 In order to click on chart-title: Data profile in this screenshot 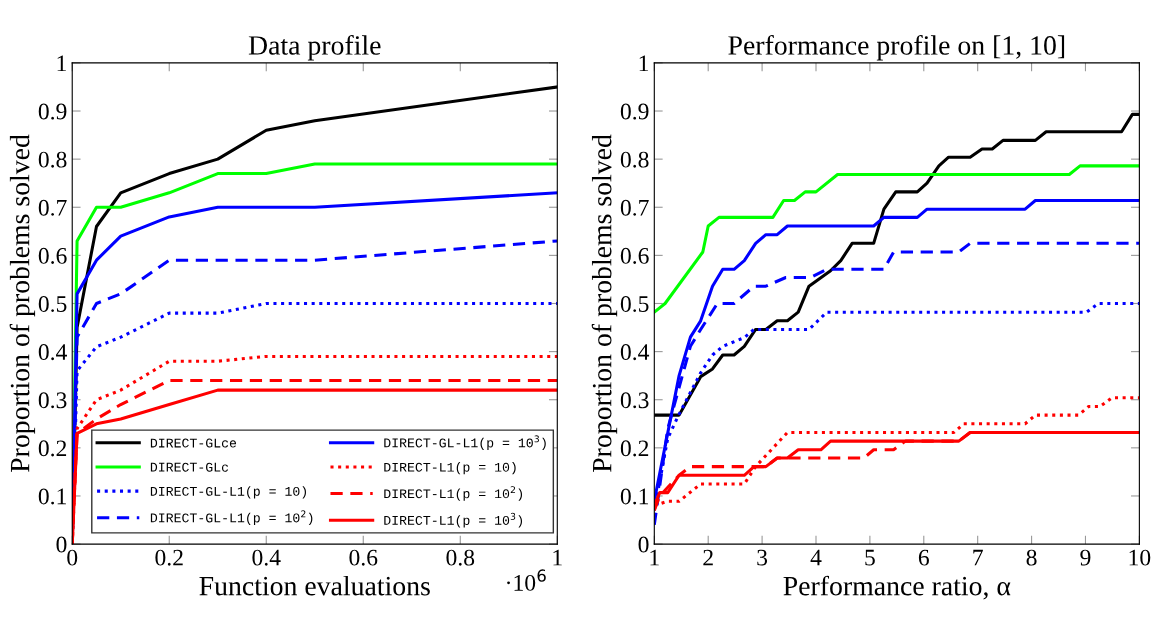, I will do `click(314, 48)`.